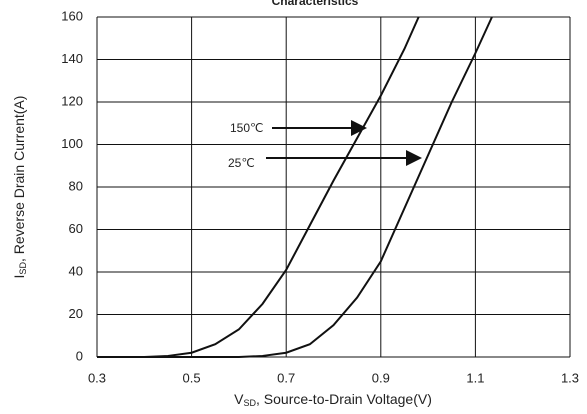 The height and width of the screenshot is (414, 587). What do you see at coordinates (19, 277) in the screenshot?
I see `y-label-main: I` at bounding box center [19, 277].